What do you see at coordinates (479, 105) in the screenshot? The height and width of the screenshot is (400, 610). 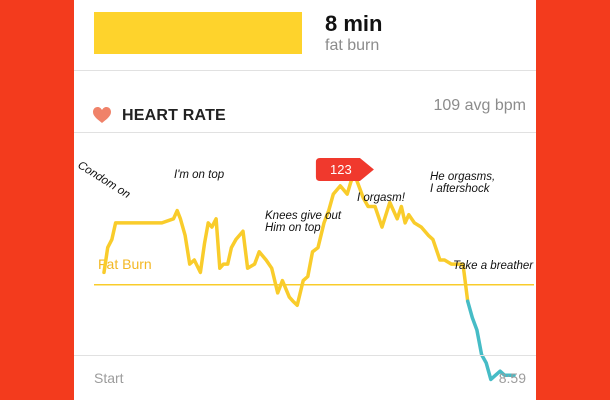 I see `avg-bpm: 109 avg bpm` at bounding box center [479, 105].